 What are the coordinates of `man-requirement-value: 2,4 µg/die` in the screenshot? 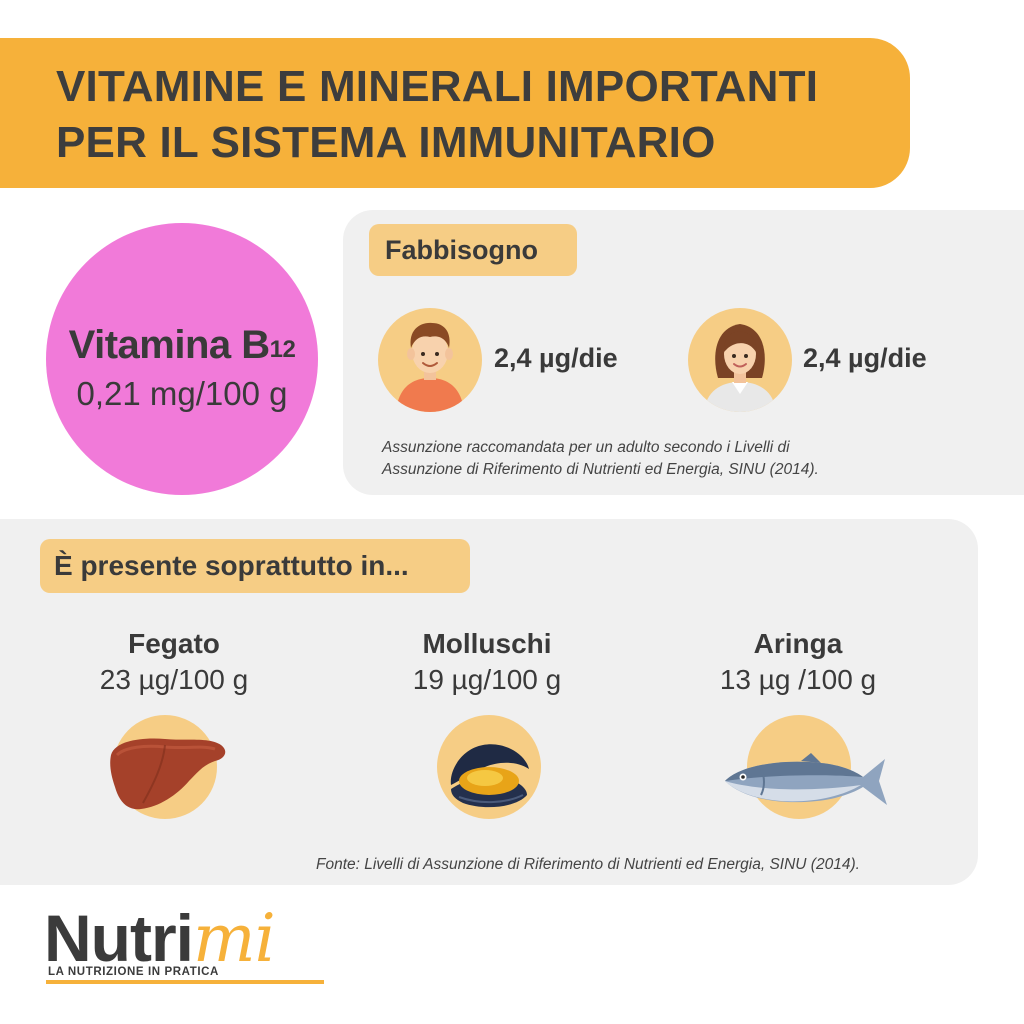 It's located at (556, 358).